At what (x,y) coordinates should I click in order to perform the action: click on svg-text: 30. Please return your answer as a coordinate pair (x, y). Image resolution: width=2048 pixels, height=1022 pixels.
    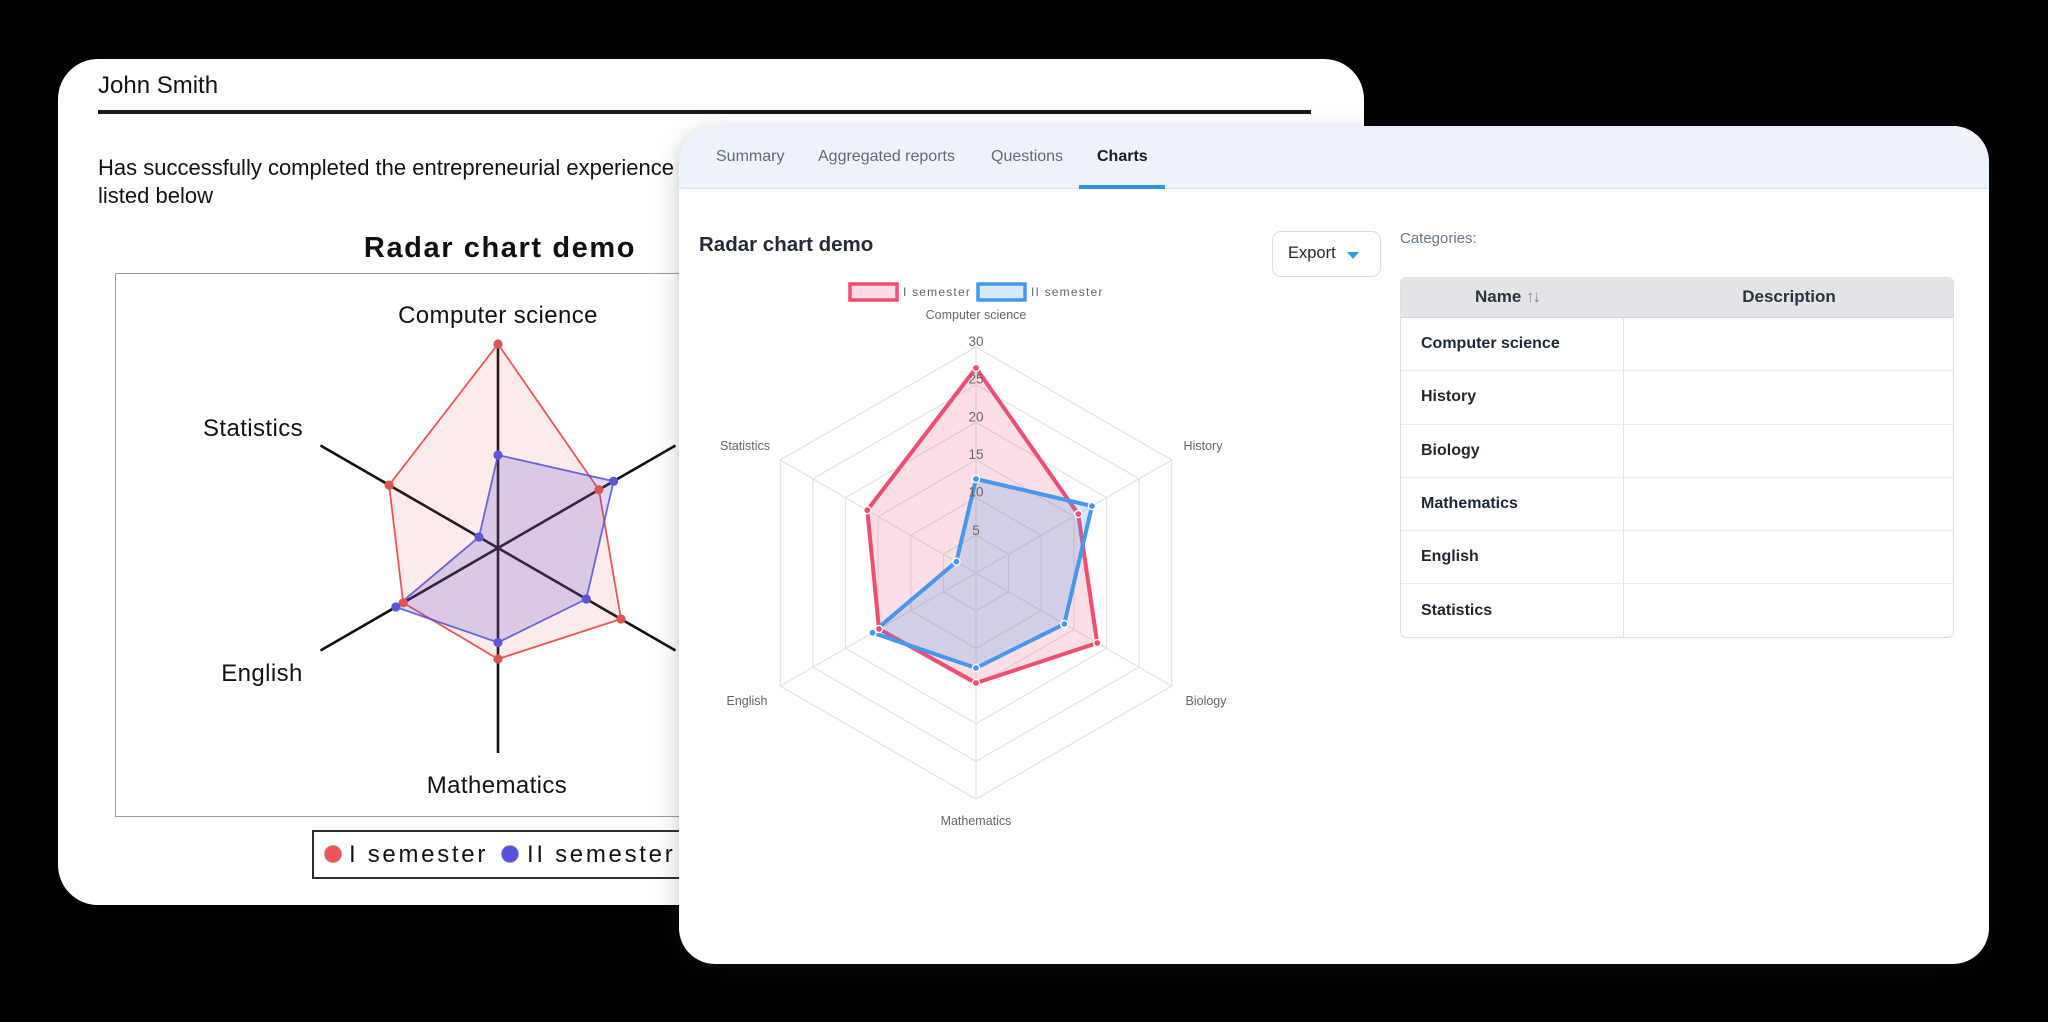
    Looking at the image, I should click on (975, 341).